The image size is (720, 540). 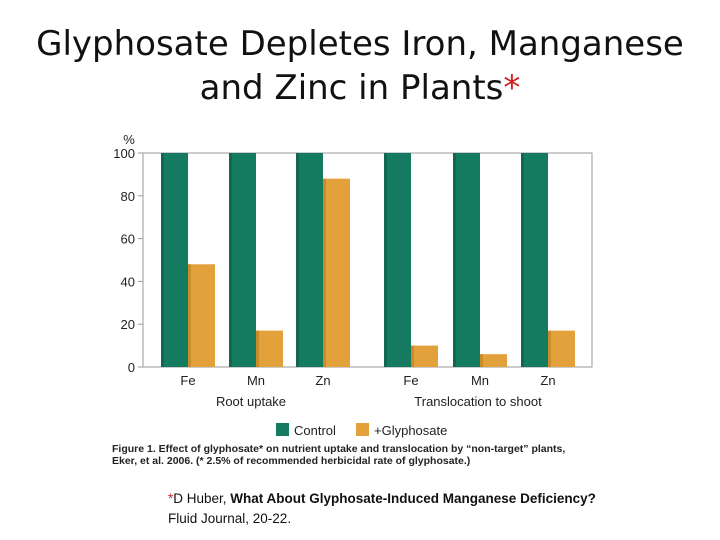 What do you see at coordinates (315, 430) in the screenshot?
I see `legend-label: Control` at bounding box center [315, 430].